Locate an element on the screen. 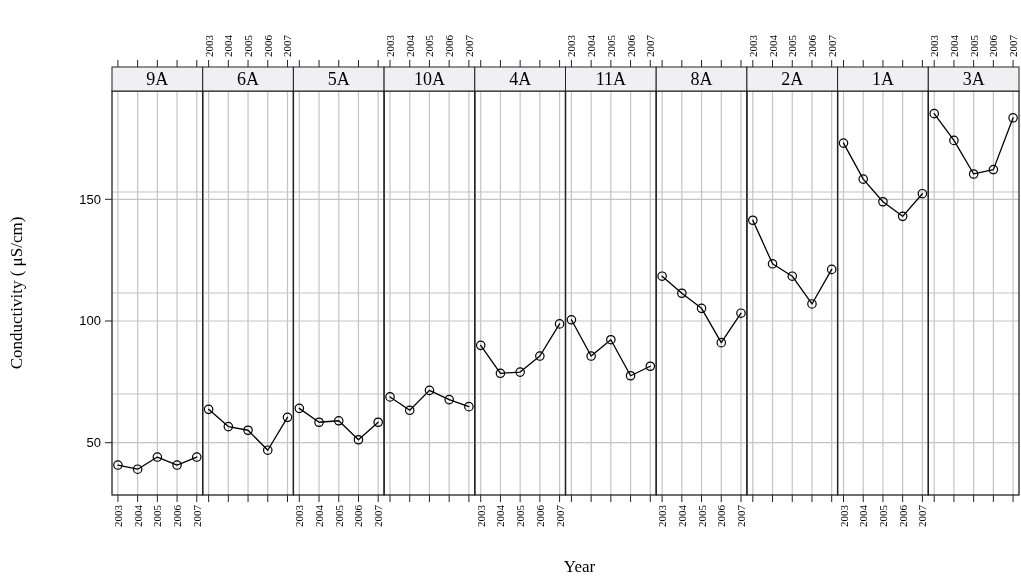 The height and width of the screenshot is (587, 1021). chart-title: 8A is located at coordinates (701, 79).